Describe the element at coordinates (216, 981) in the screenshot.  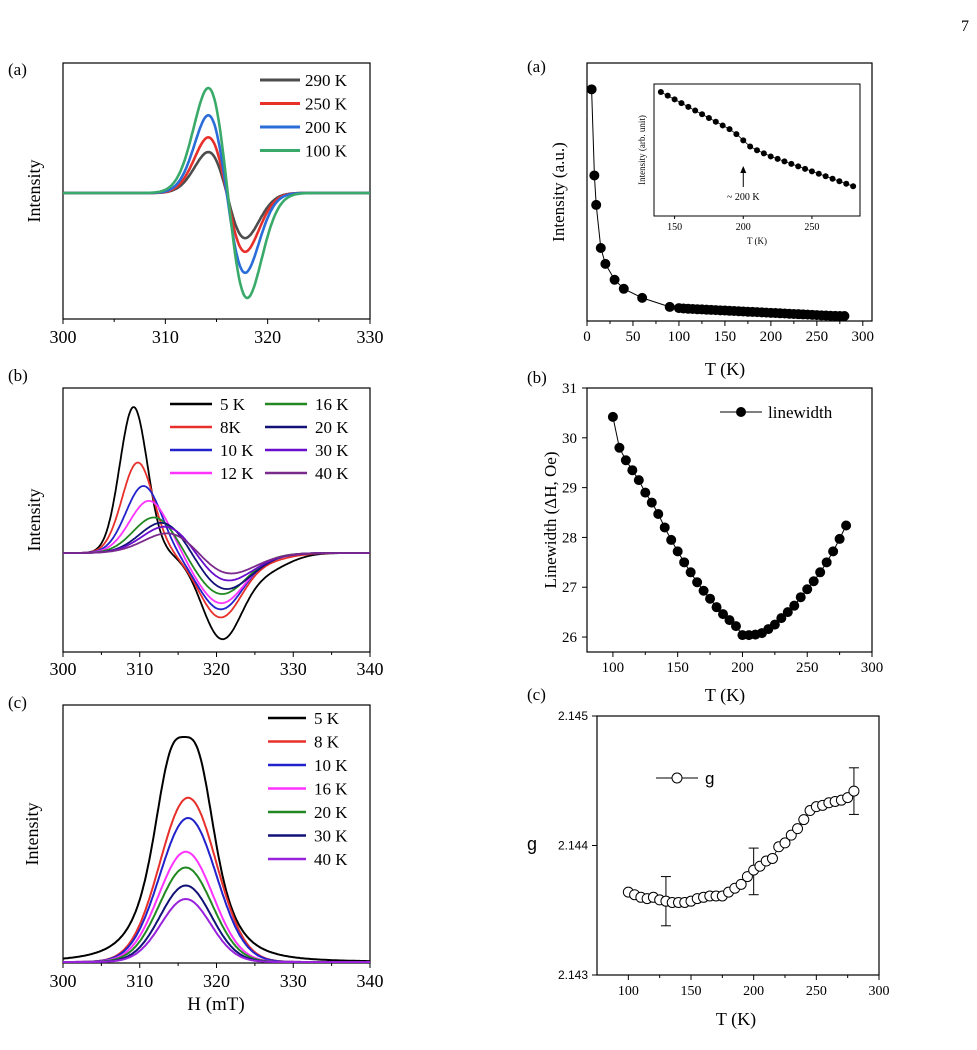
I see `left-c-xtick-label: 320` at that location.